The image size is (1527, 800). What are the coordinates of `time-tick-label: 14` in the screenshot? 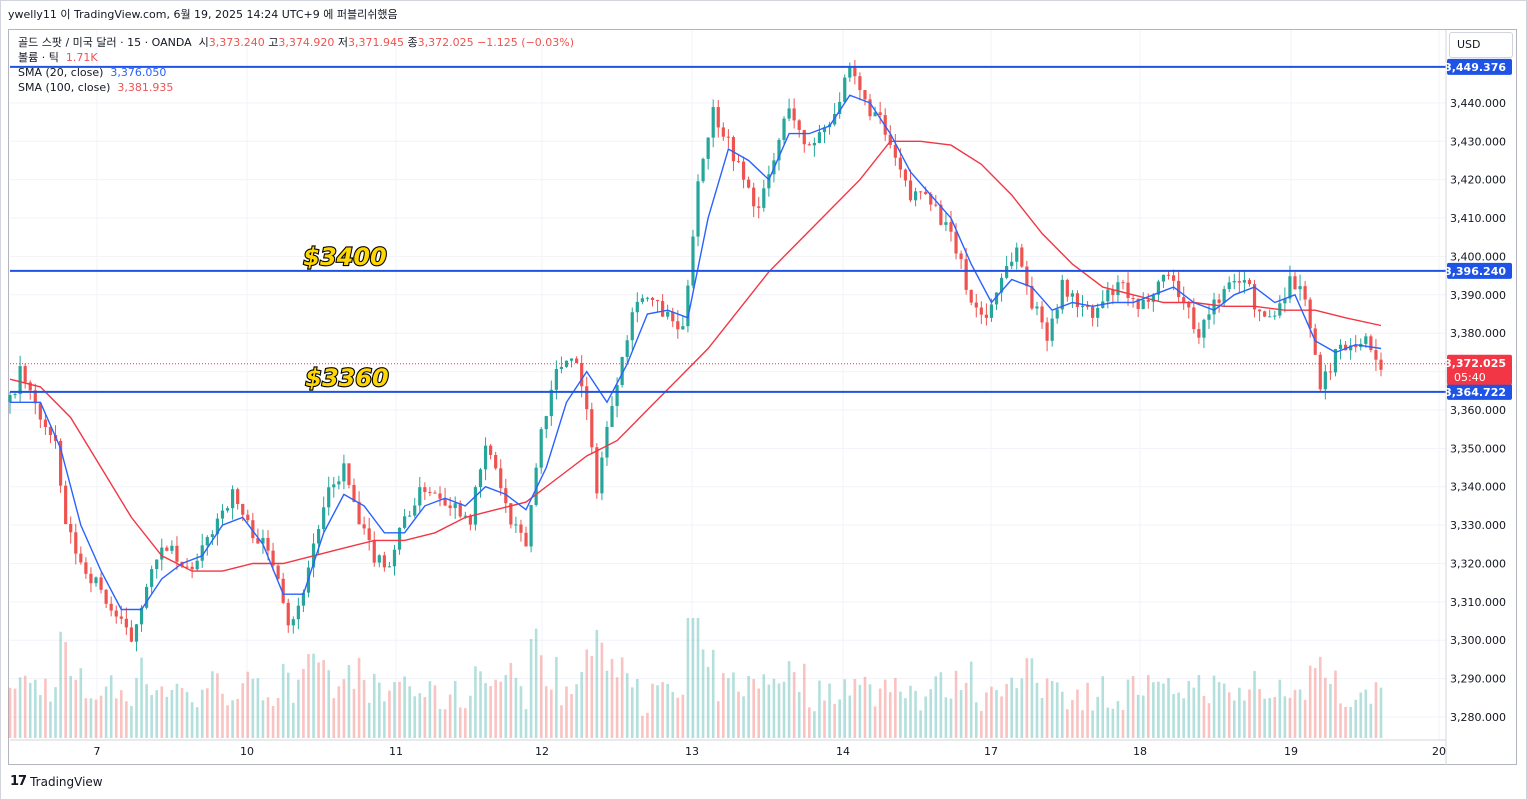 It's located at (843, 751).